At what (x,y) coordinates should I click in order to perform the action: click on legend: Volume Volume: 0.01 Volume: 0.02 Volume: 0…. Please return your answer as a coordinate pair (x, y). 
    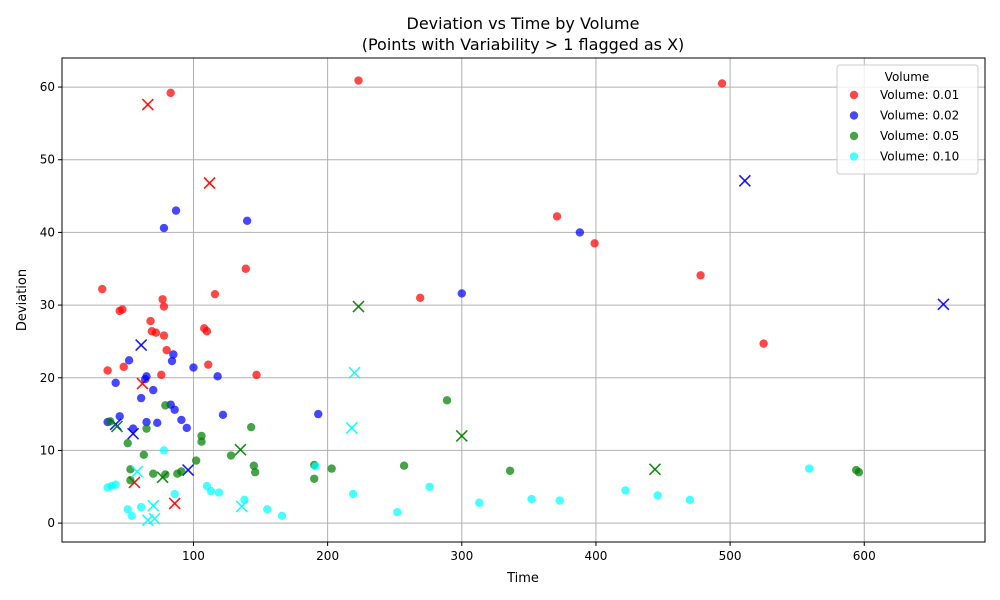
    Looking at the image, I should click on (907, 119).